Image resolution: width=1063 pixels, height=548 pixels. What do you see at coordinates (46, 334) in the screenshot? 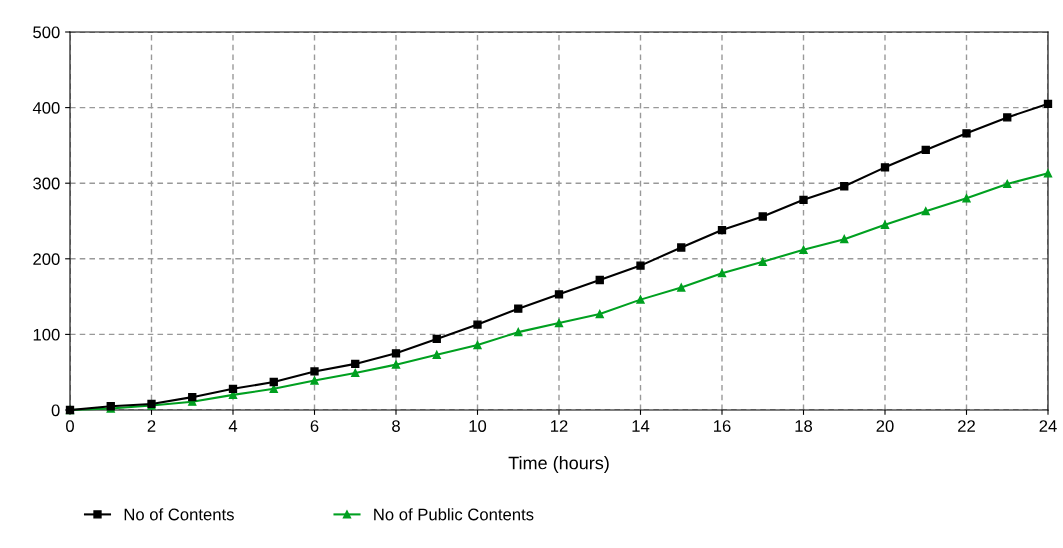
I see `y-tick-label: 100` at bounding box center [46, 334].